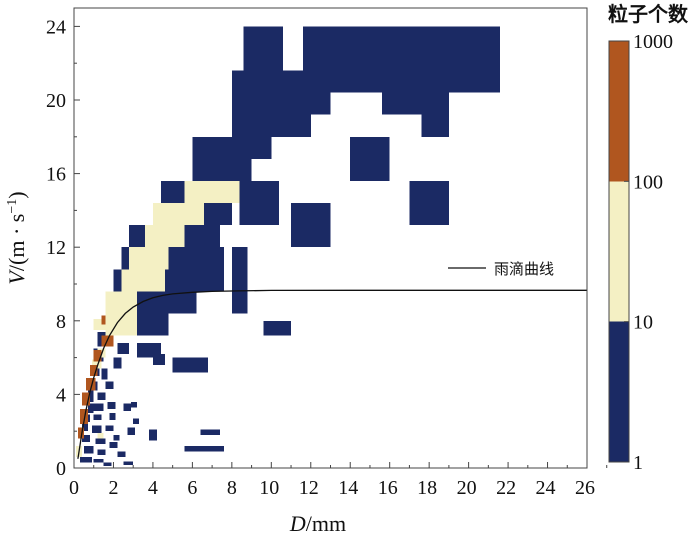  What do you see at coordinates (153, 488) in the screenshot?
I see `x-tick-label: 4` at bounding box center [153, 488].